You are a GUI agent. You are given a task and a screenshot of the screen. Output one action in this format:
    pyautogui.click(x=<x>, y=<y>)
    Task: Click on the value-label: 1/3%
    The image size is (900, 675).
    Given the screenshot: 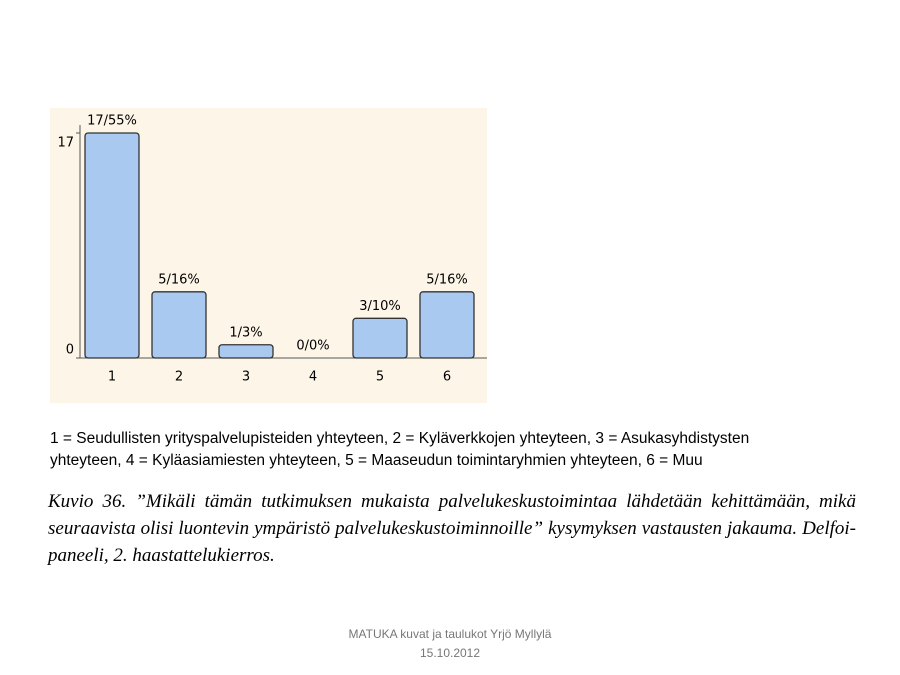 What is the action you would take?
    pyautogui.click(x=245, y=332)
    